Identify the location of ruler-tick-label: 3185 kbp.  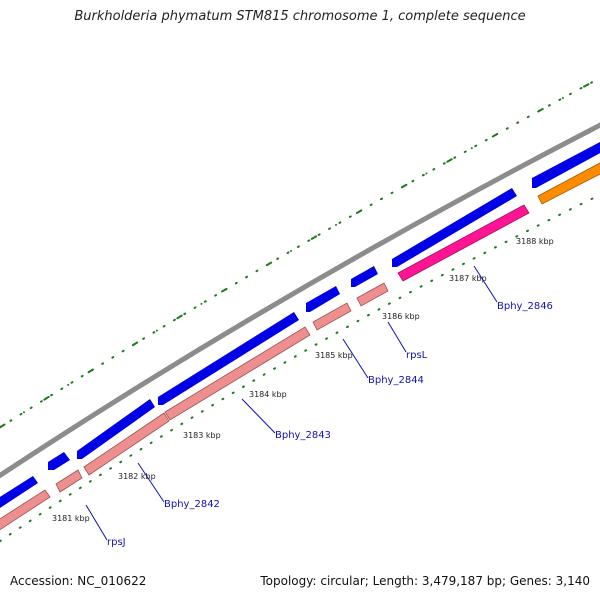
(334, 355).